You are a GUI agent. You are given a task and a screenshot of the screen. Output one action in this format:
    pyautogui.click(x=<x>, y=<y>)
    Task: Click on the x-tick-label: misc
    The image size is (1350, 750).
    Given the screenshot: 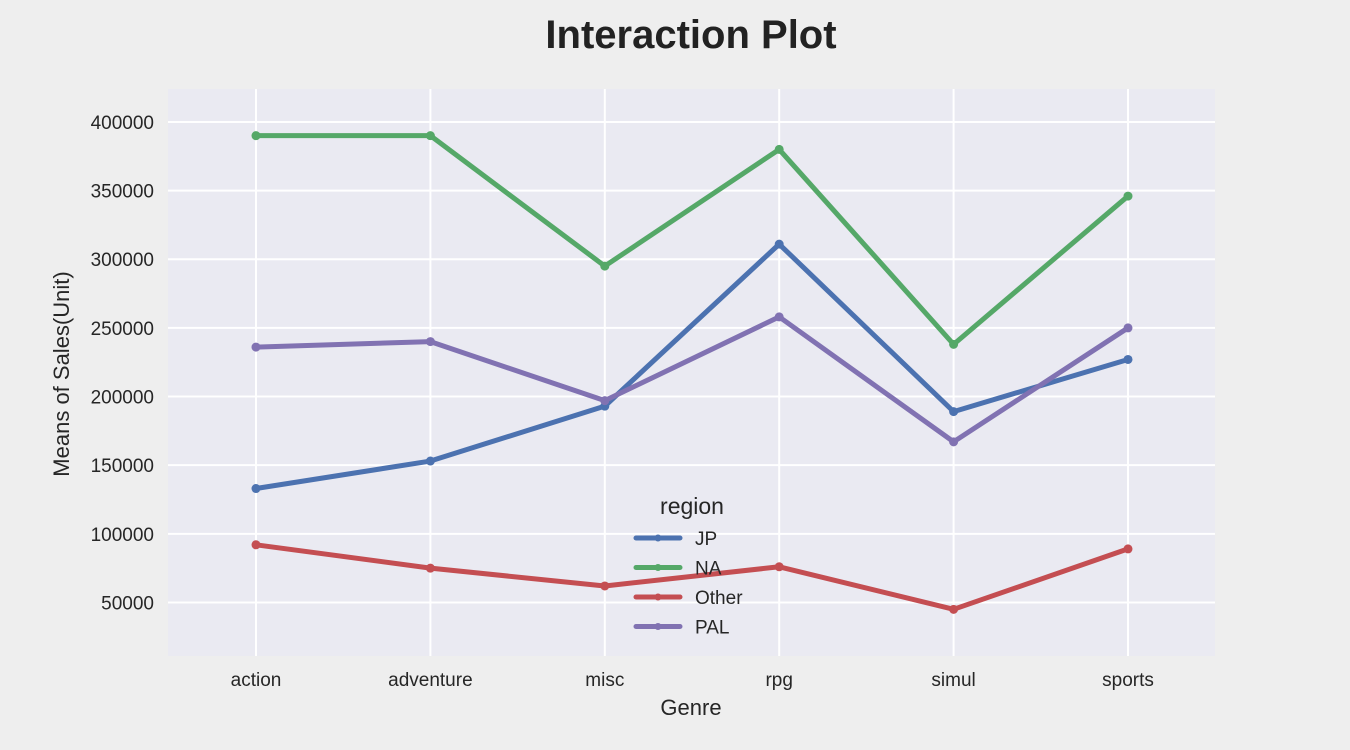 What is the action you would take?
    pyautogui.click(x=604, y=680)
    